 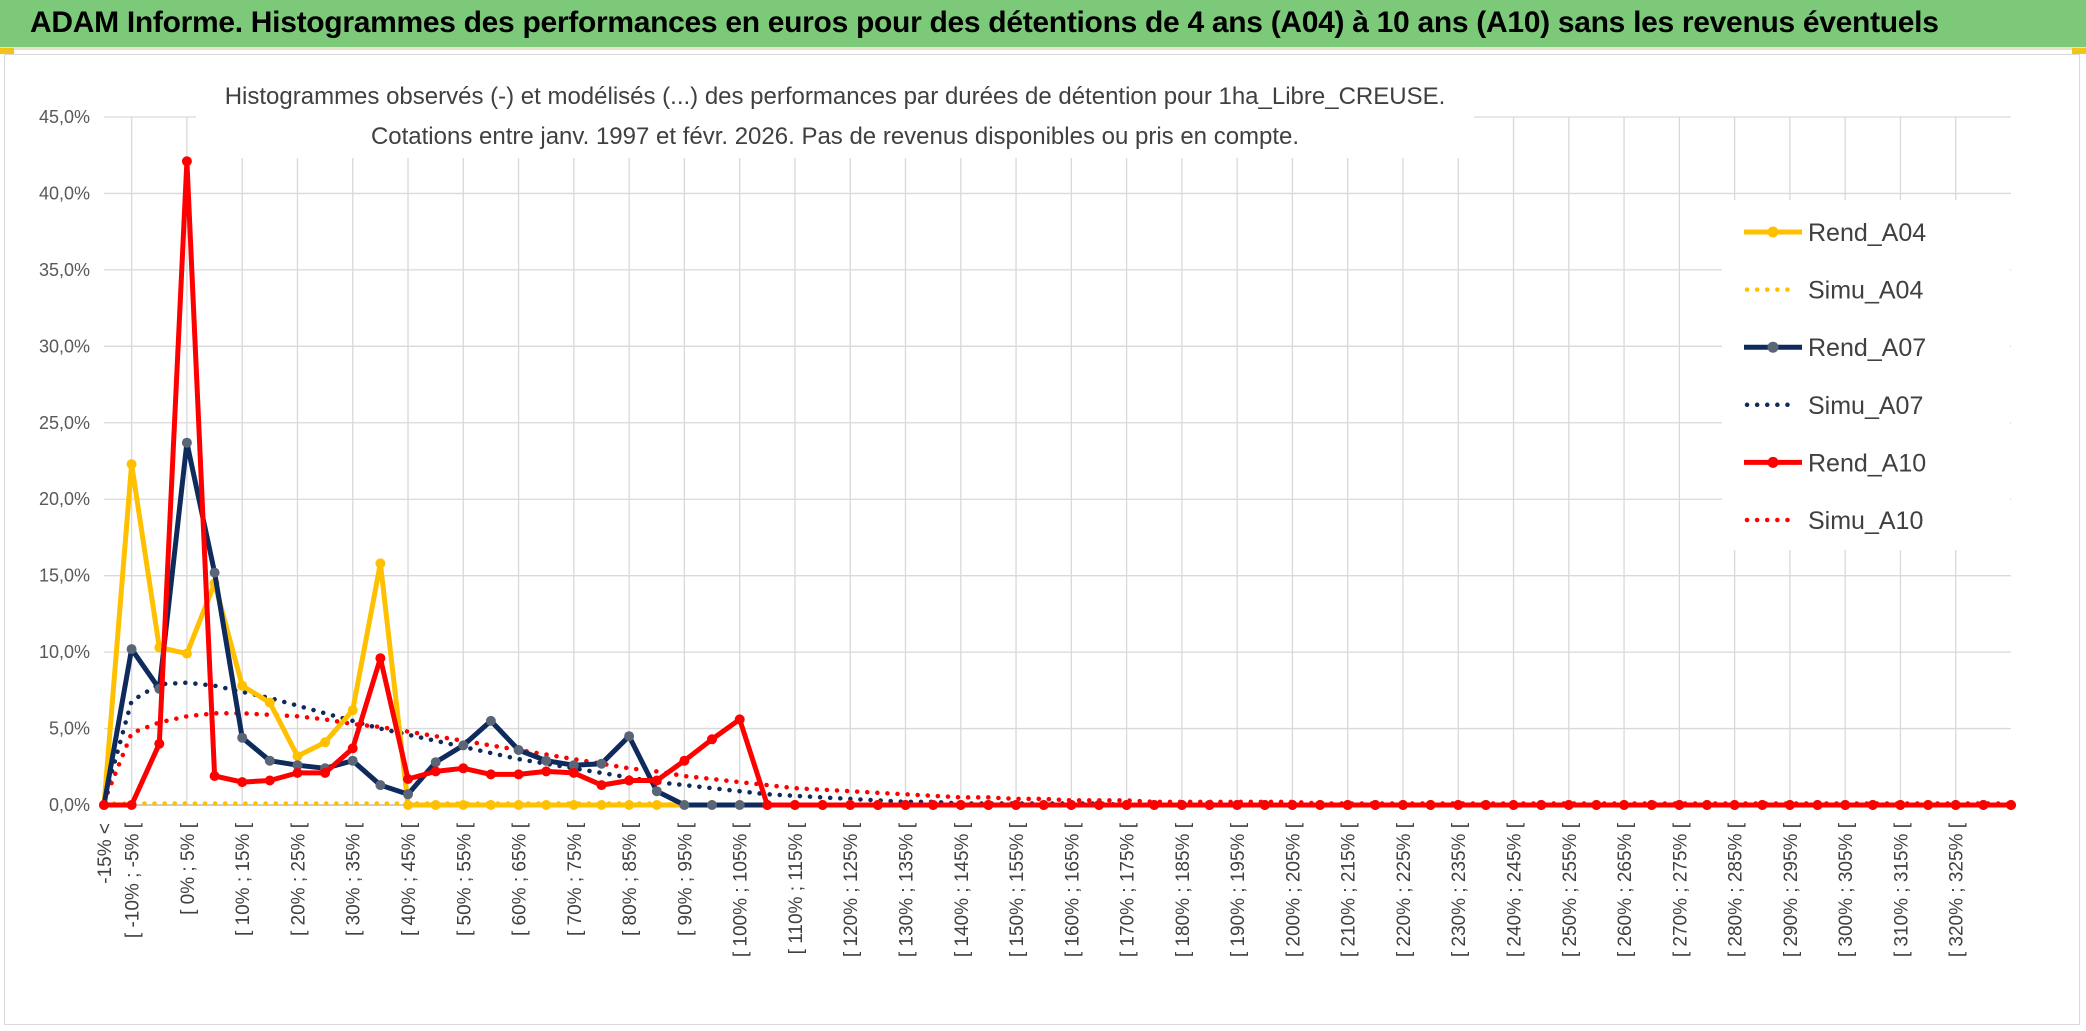 What do you see at coordinates (409, 879) in the screenshot?
I see `x-tick-label: [ 40% ; 45% [` at bounding box center [409, 879].